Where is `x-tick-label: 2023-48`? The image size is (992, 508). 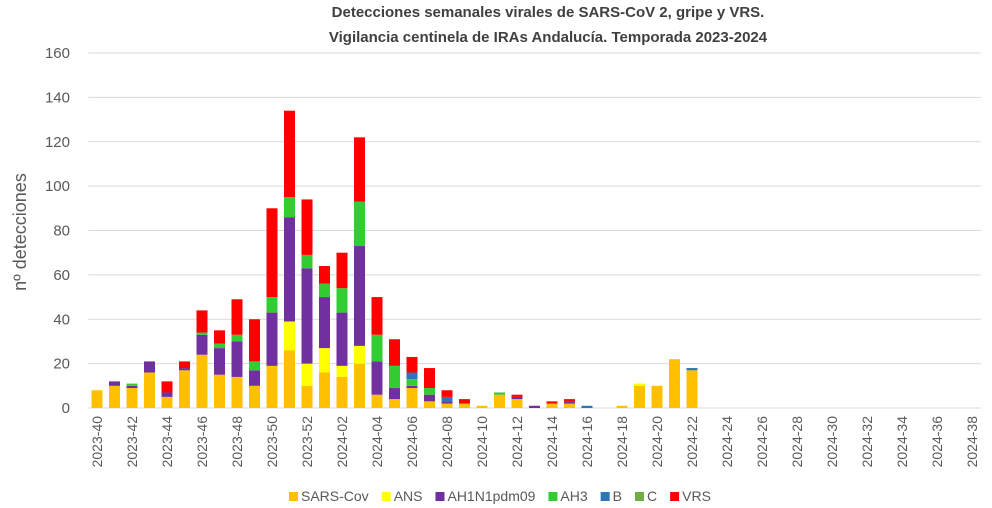 x-tick-label: 2023-48 is located at coordinates (237, 442).